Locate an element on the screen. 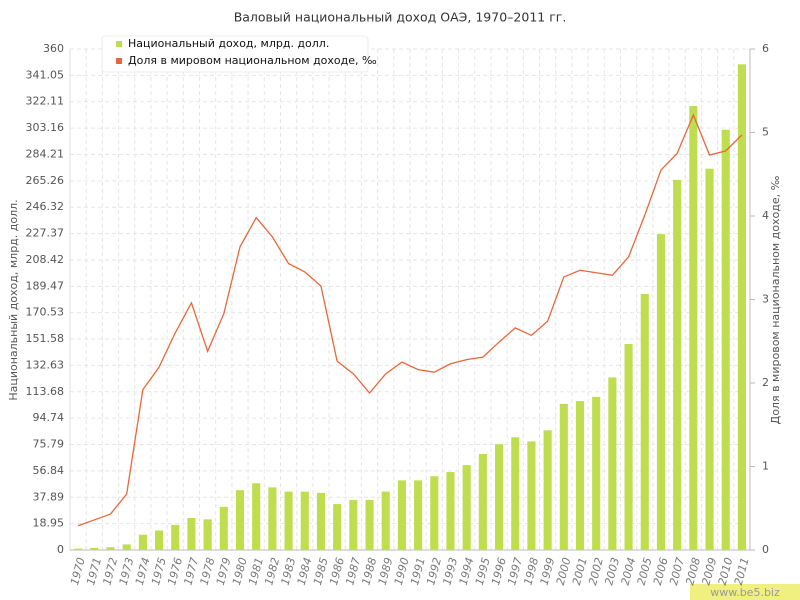 The image size is (800, 600). y-tick-label: 227.37 is located at coordinates (45, 233).